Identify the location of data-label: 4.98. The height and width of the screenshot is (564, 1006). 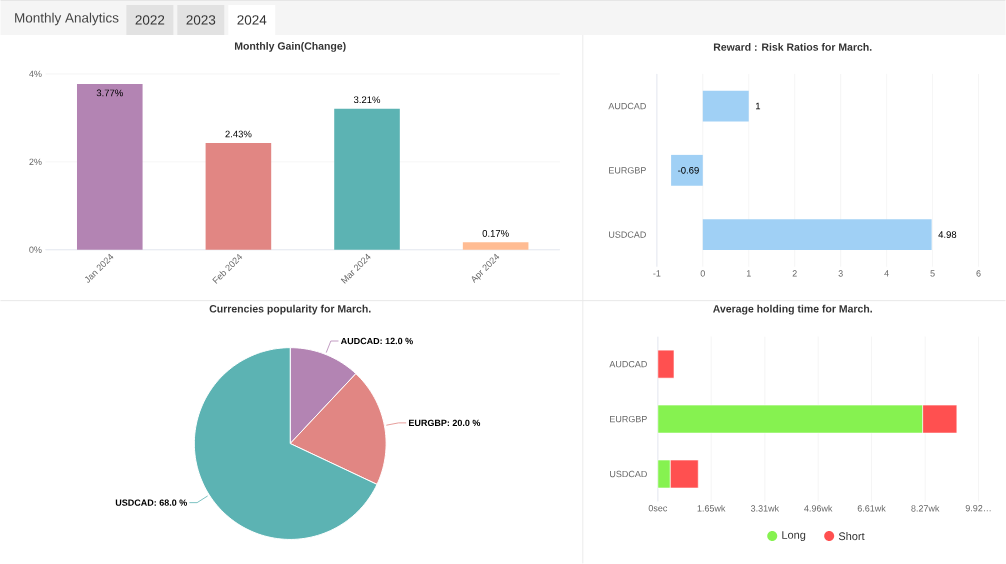
(947, 234).